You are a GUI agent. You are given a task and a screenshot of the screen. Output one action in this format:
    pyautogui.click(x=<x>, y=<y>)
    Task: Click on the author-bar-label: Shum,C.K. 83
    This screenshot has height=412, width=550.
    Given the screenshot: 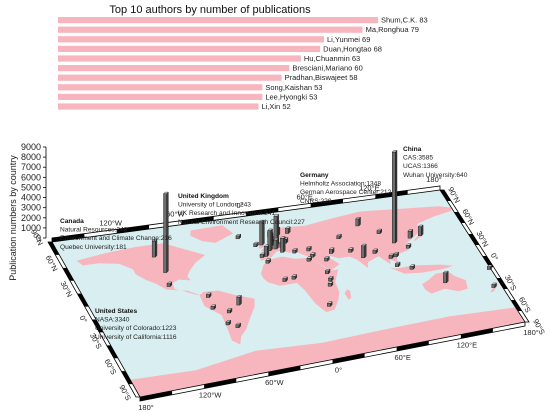 What is the action you would take?
    pyautogui.click(x=404, y=20)
    